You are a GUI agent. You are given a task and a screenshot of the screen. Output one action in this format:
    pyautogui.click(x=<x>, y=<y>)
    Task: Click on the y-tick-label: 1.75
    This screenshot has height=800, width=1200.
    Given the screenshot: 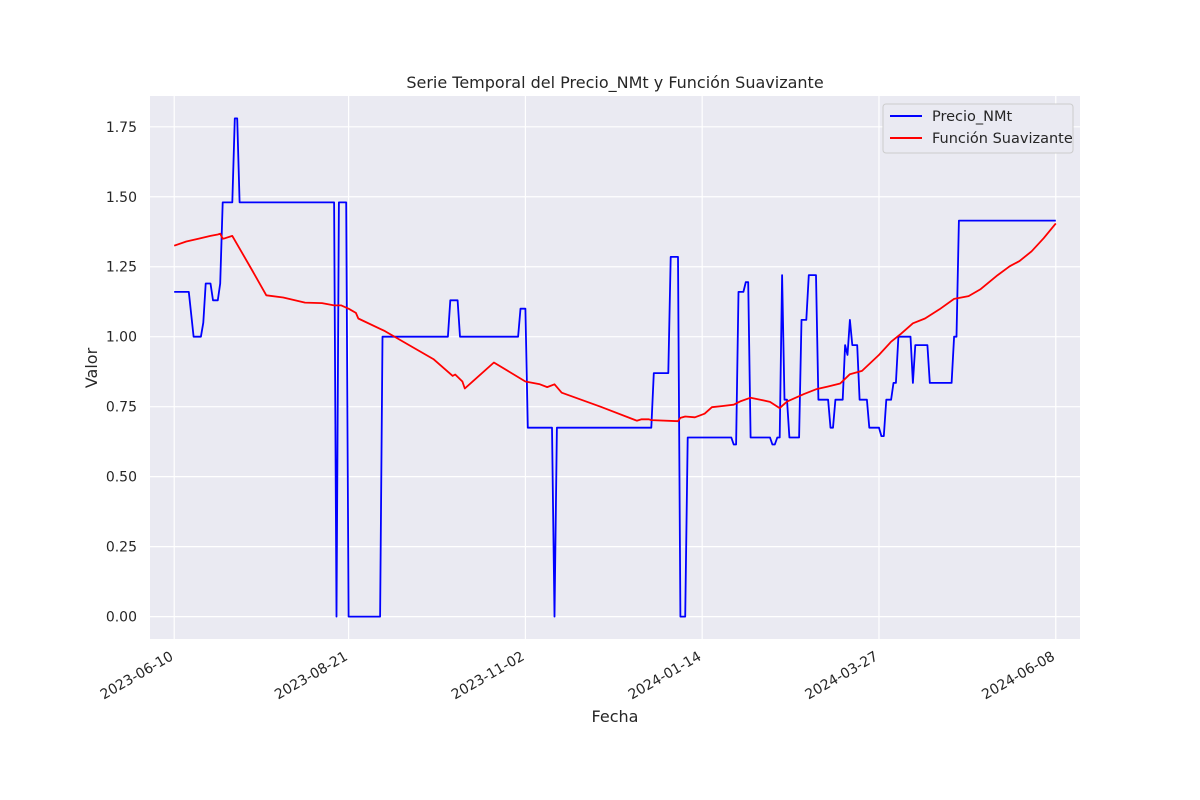 What is the action you would take?
    pyautogui.click(x=121, y=128)
    